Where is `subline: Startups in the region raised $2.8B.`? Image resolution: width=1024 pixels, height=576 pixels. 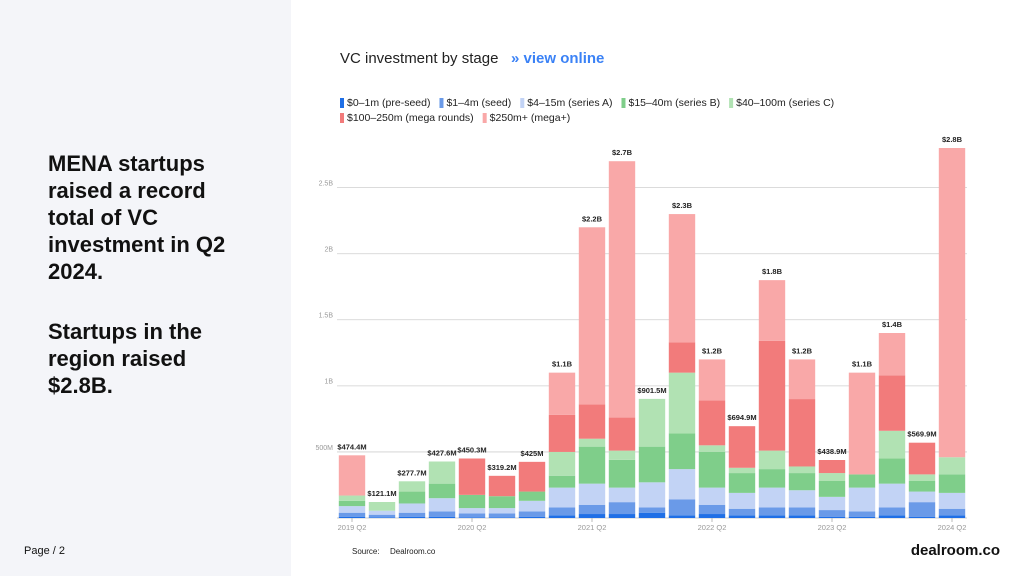
subline: Startups in the region raised $2.8B. is located at coordinates (125, 358).